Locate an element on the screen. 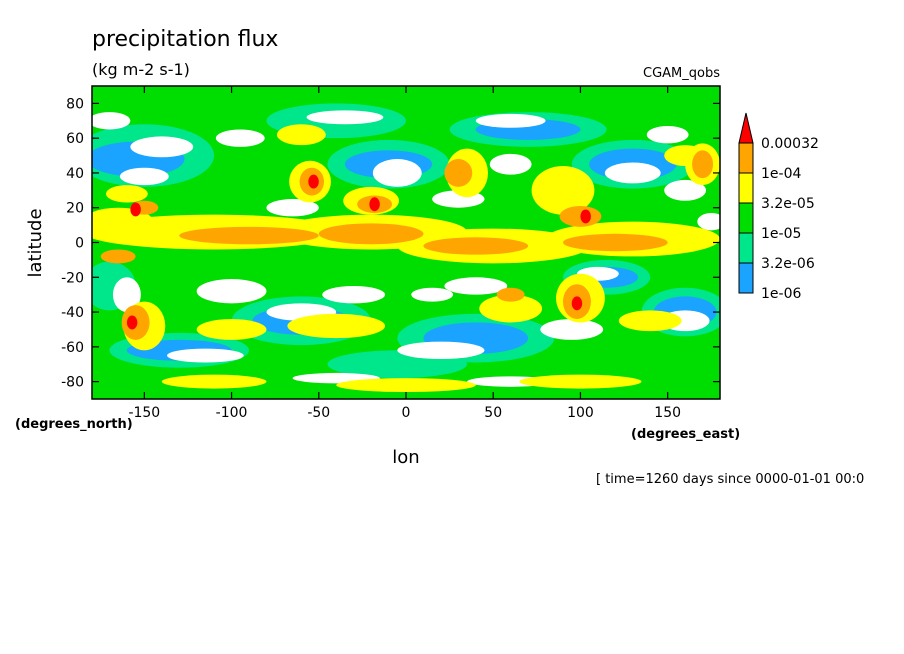  x-tick-label: -50 is located at coordinates (318, 413).